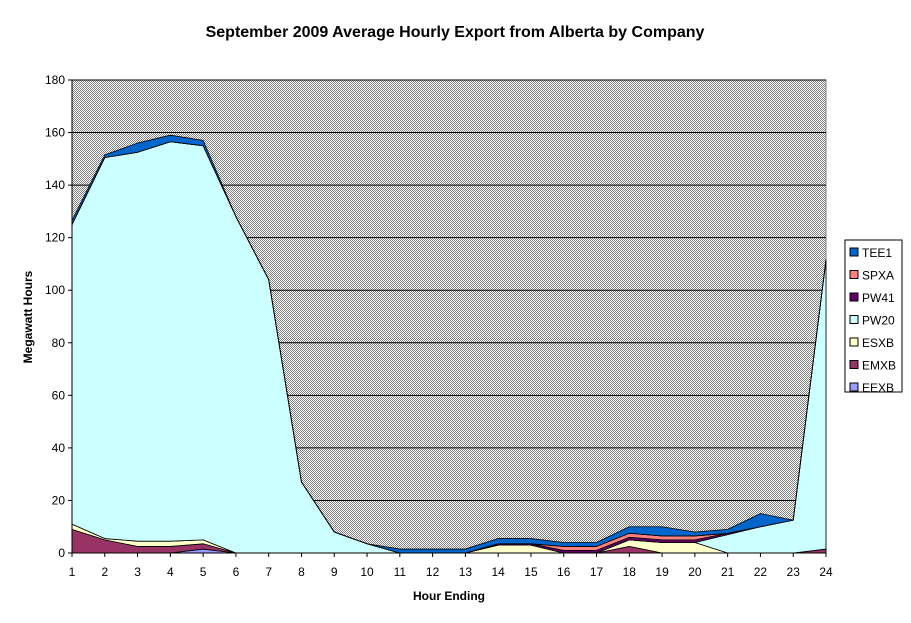  I want to click on y-tick-label: 0, so click(61, 553).